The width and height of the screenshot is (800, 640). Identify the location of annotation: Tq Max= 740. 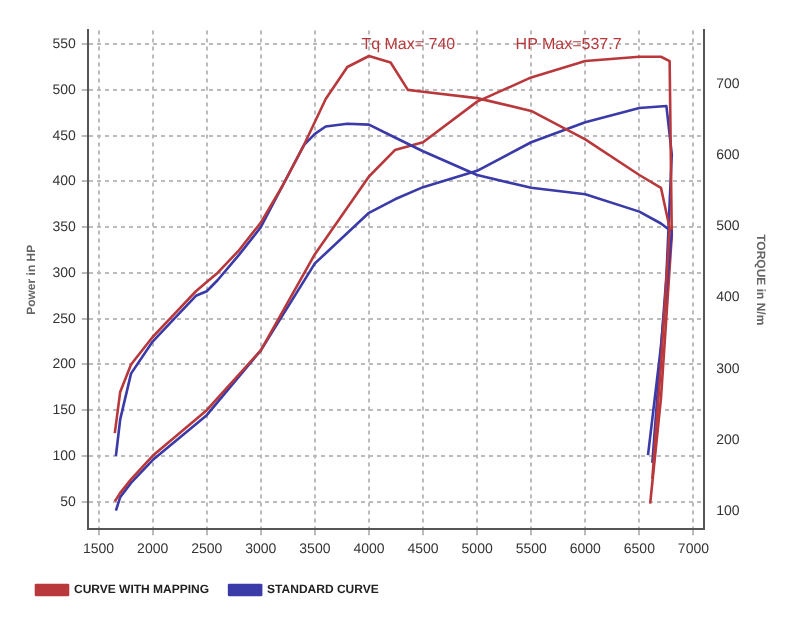
(409, 43).